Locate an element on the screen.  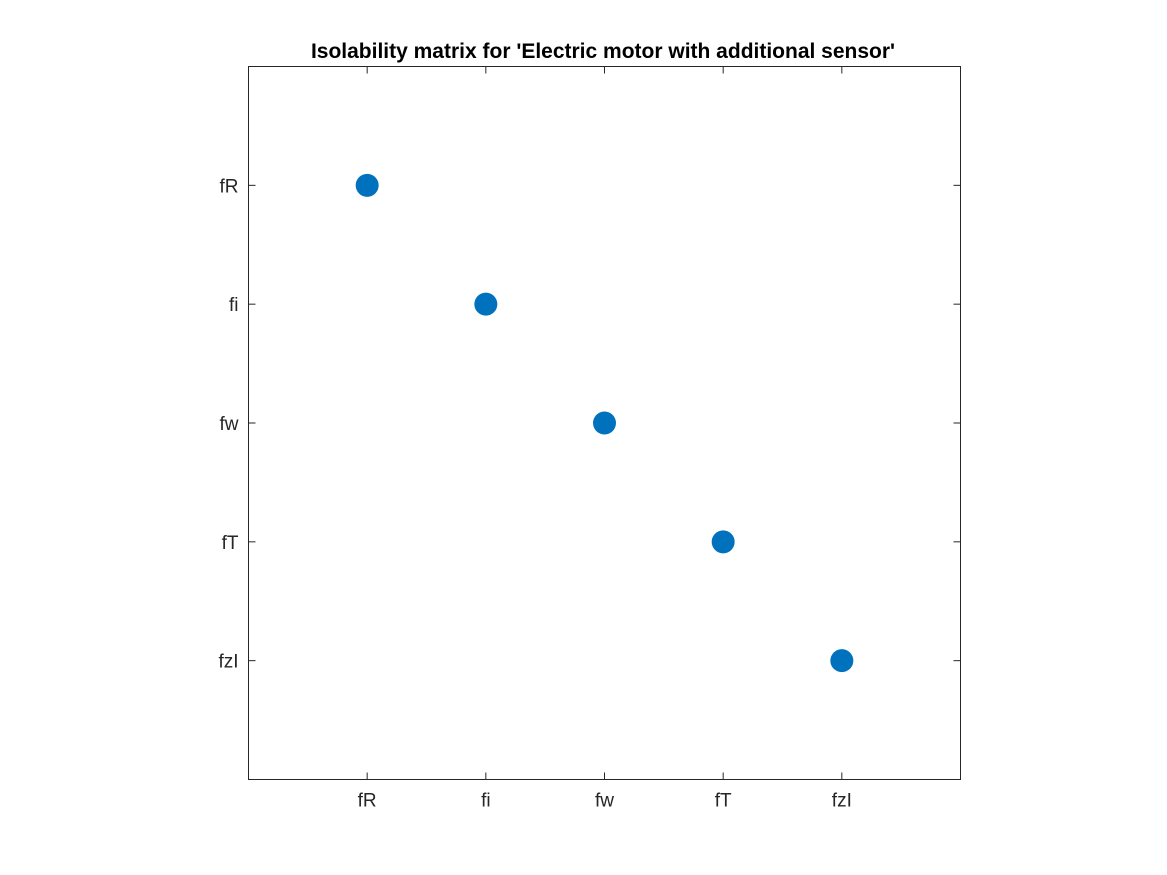
x-tick-label: fzI is located at coordinates (842, 801).